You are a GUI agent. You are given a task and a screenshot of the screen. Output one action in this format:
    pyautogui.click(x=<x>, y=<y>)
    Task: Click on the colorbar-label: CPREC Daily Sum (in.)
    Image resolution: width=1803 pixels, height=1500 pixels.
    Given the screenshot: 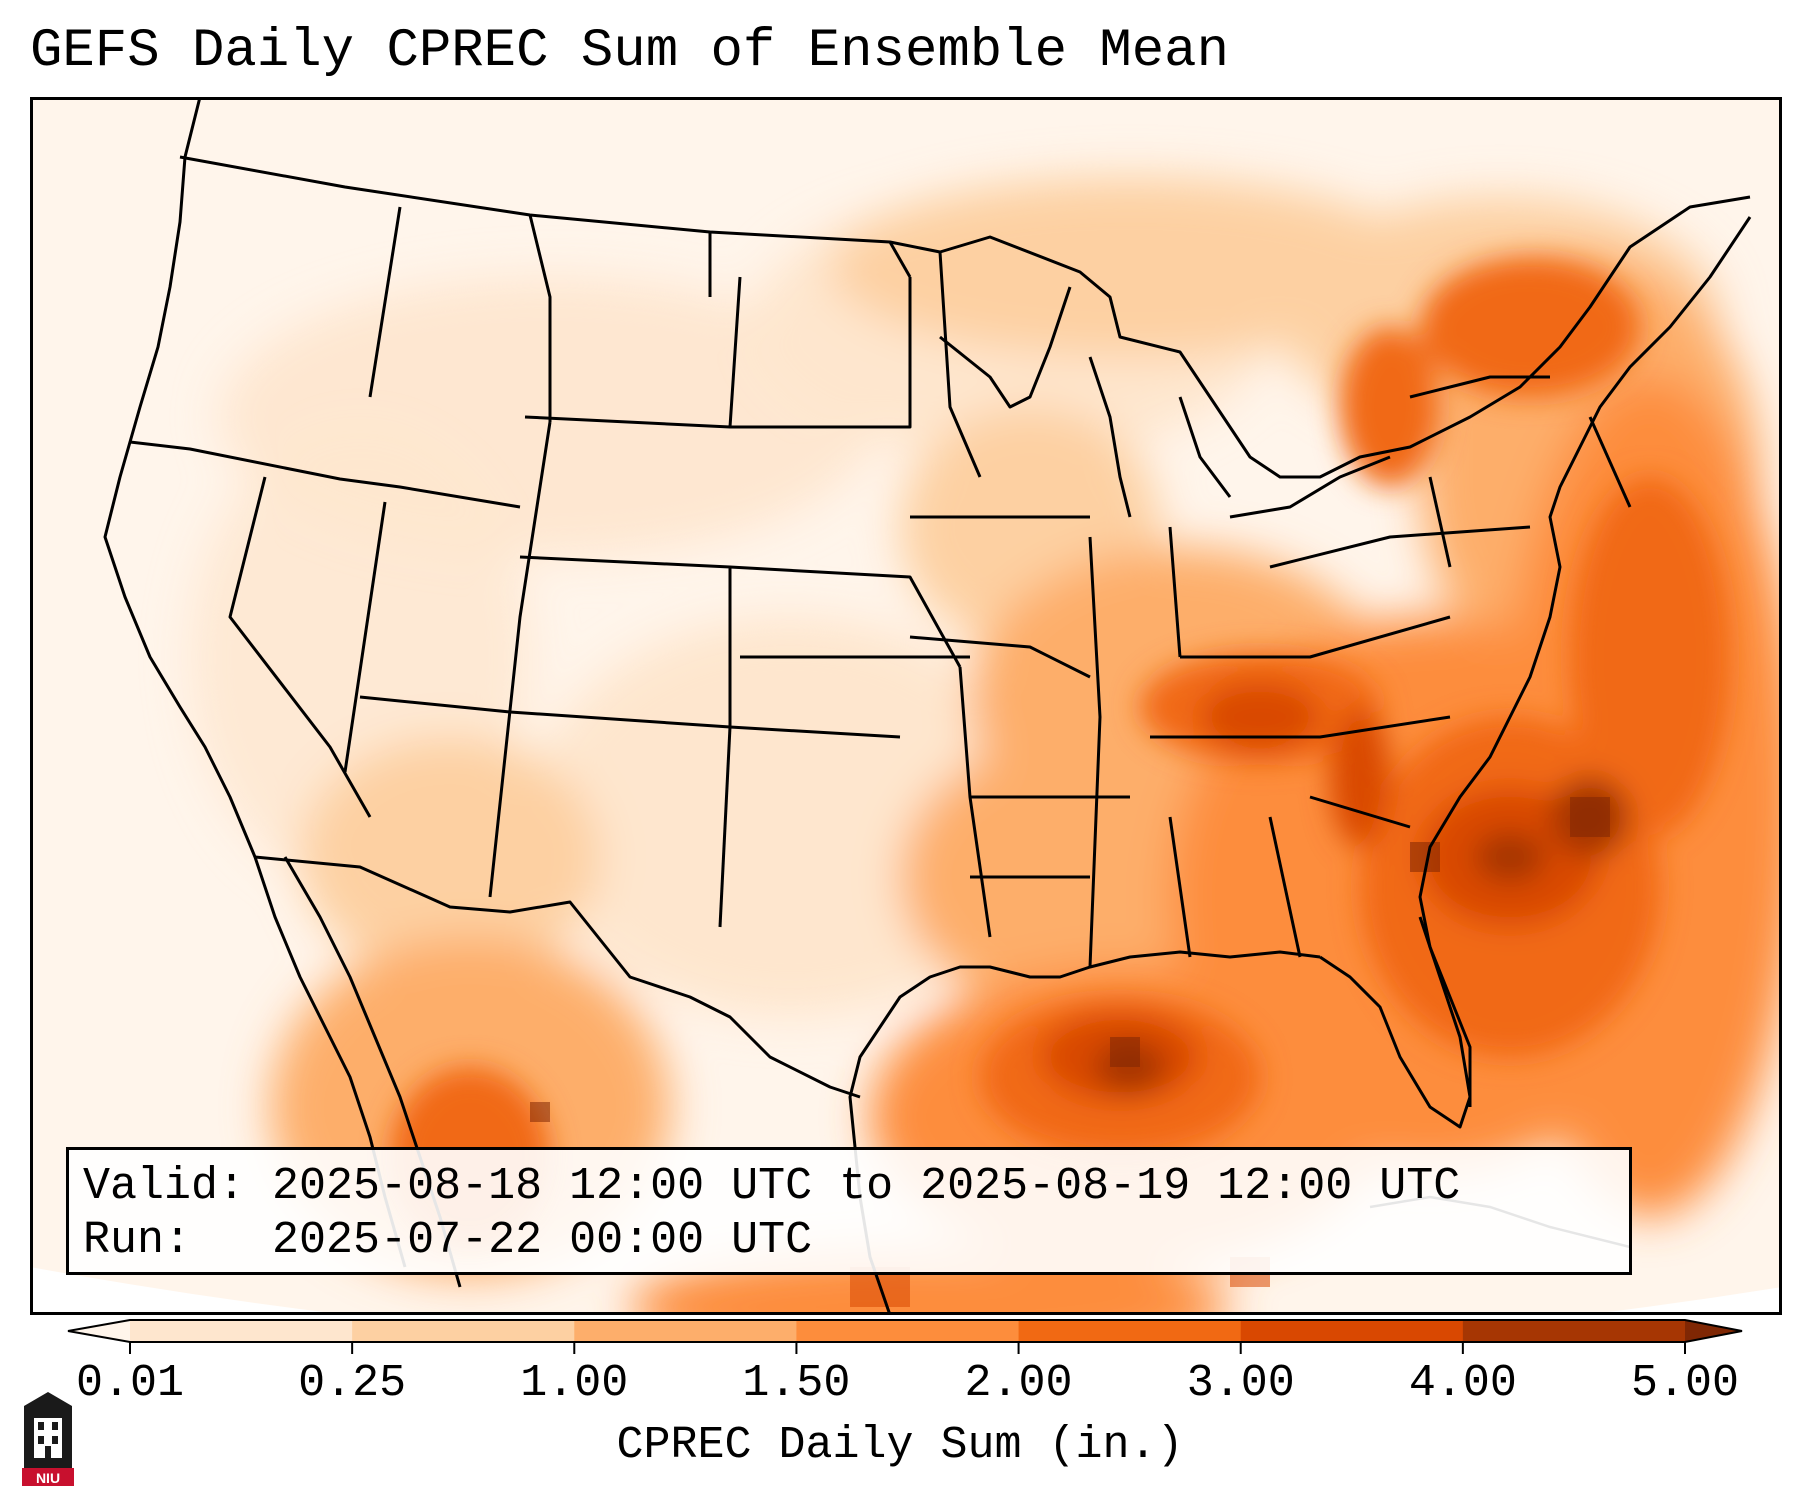 What is the action you would take?
    pyautogui.click(x=900, y=1445)
    